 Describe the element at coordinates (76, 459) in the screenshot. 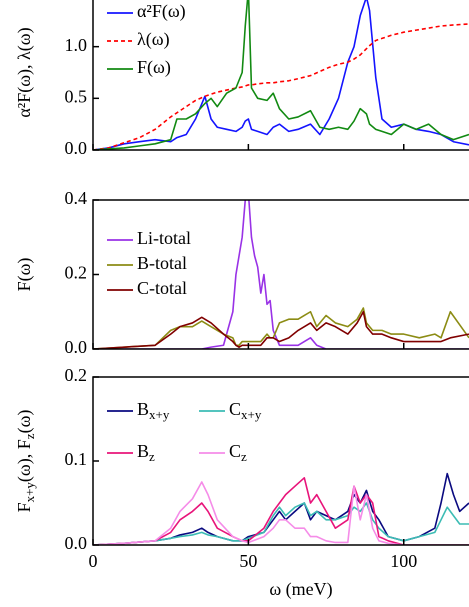

I see `y-tick-label: 0.1` at that location.